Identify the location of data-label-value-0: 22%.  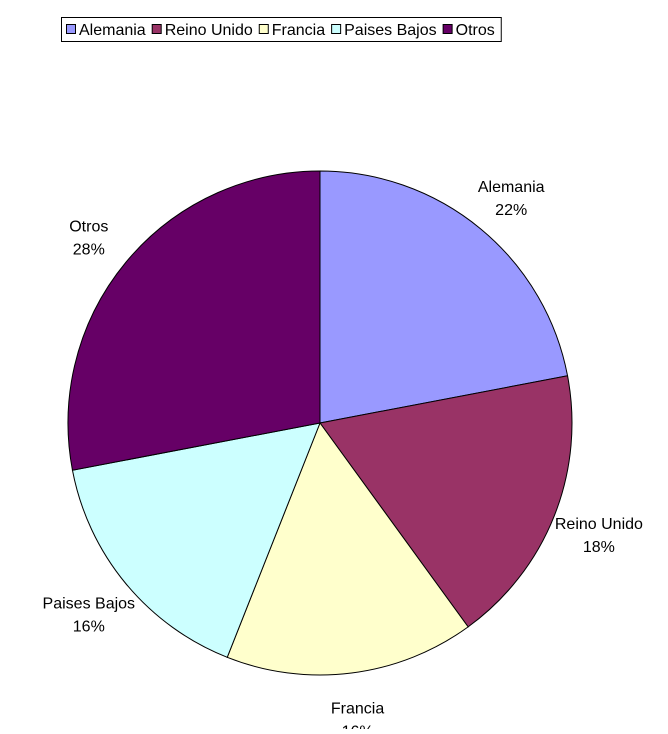
(511, 210).